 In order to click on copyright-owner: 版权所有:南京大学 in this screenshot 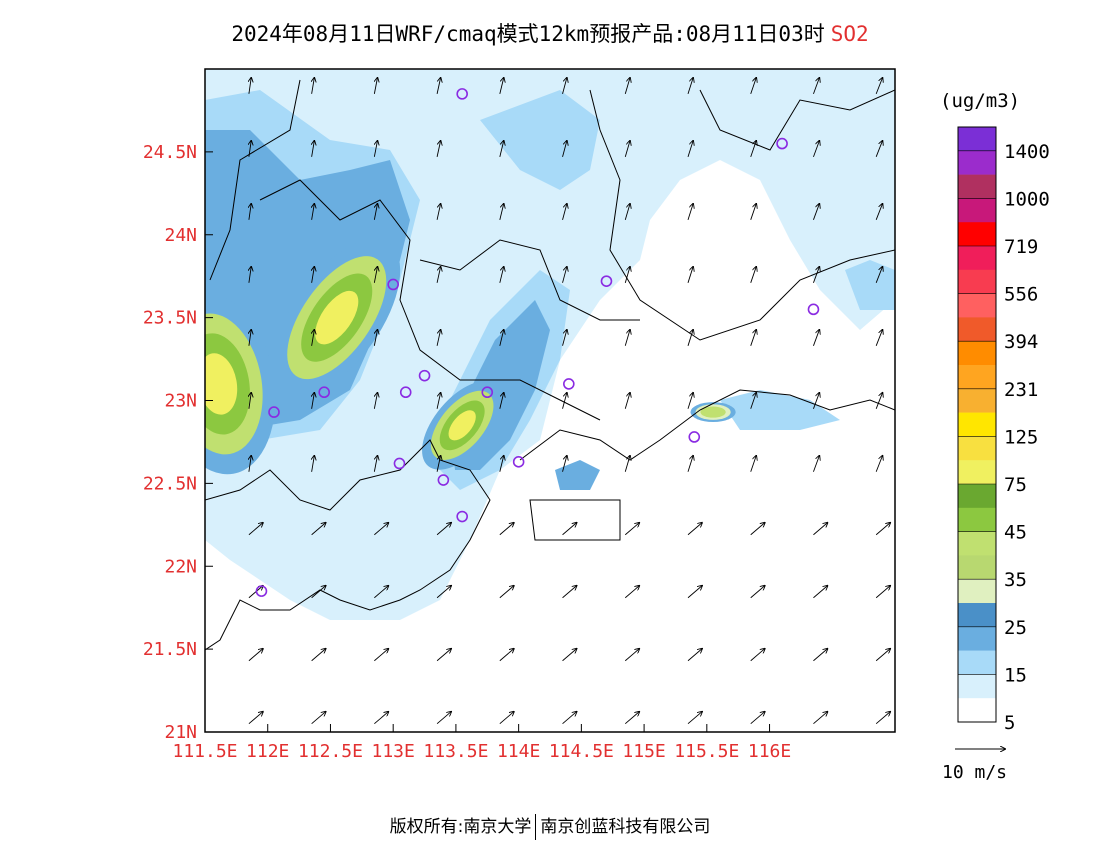, I will do `click(460, 827)`.